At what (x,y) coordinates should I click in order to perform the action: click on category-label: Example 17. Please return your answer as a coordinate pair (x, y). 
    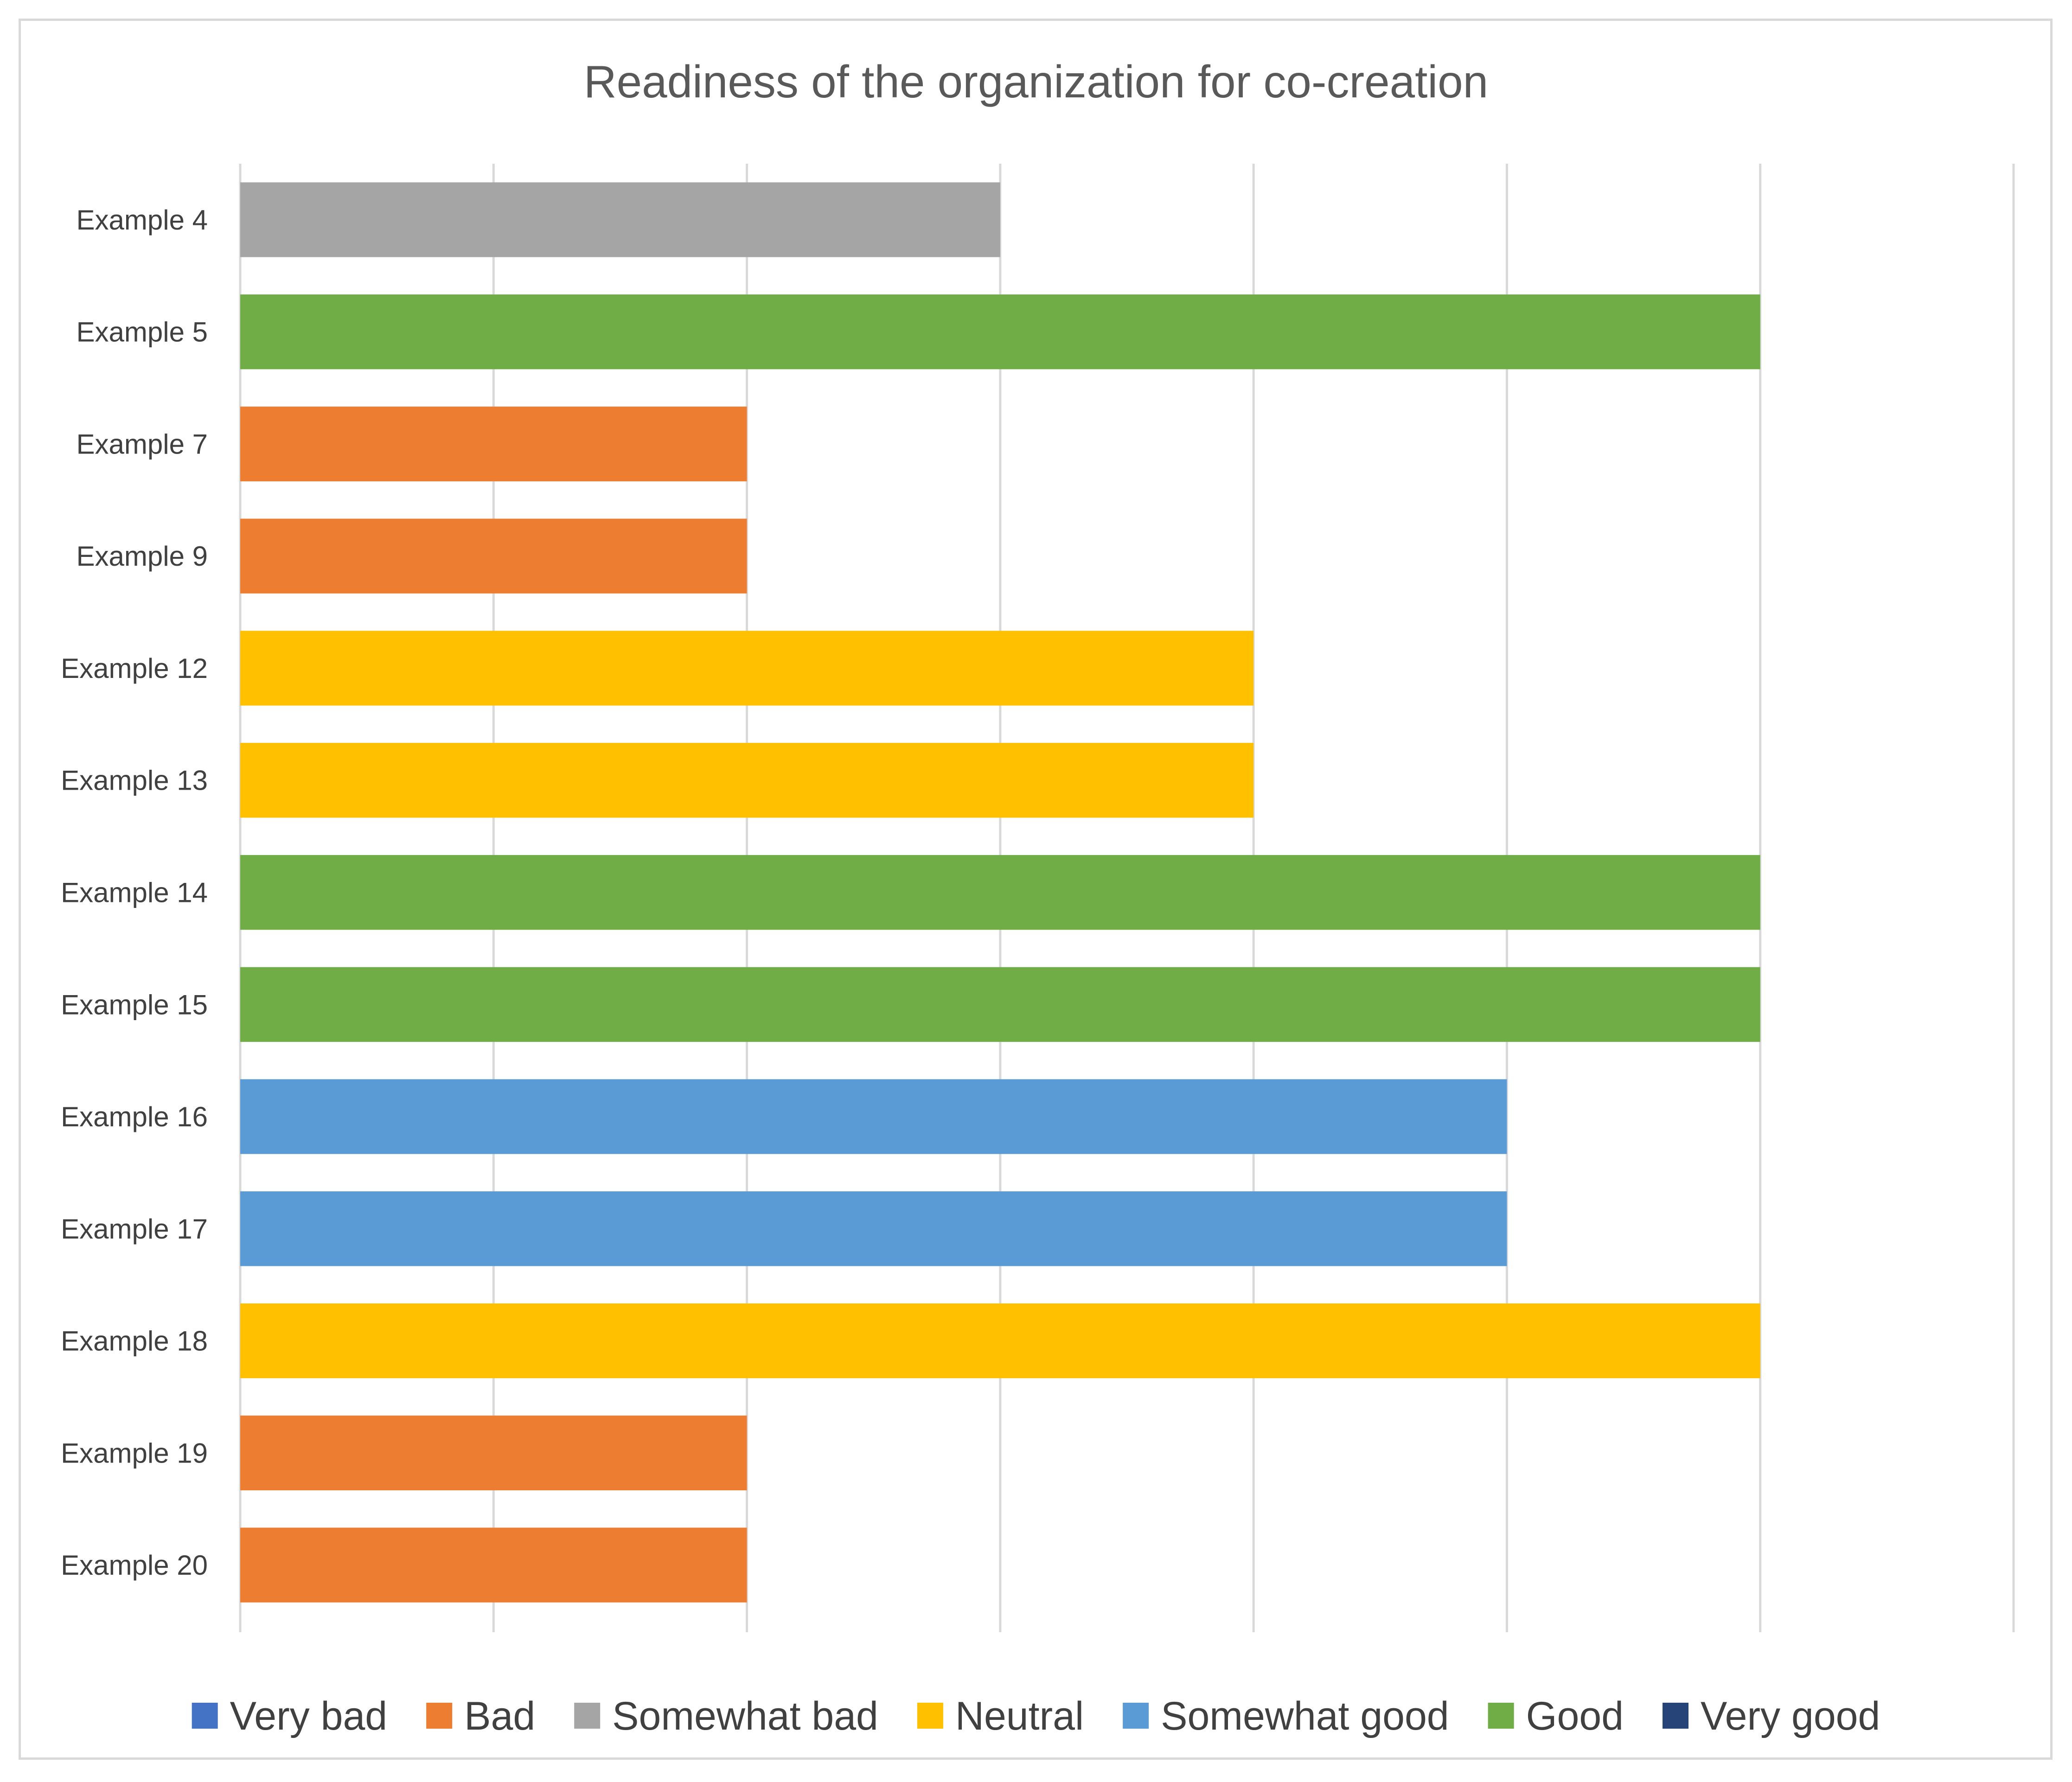
    Looking at the image, I should click on (134, 1229).